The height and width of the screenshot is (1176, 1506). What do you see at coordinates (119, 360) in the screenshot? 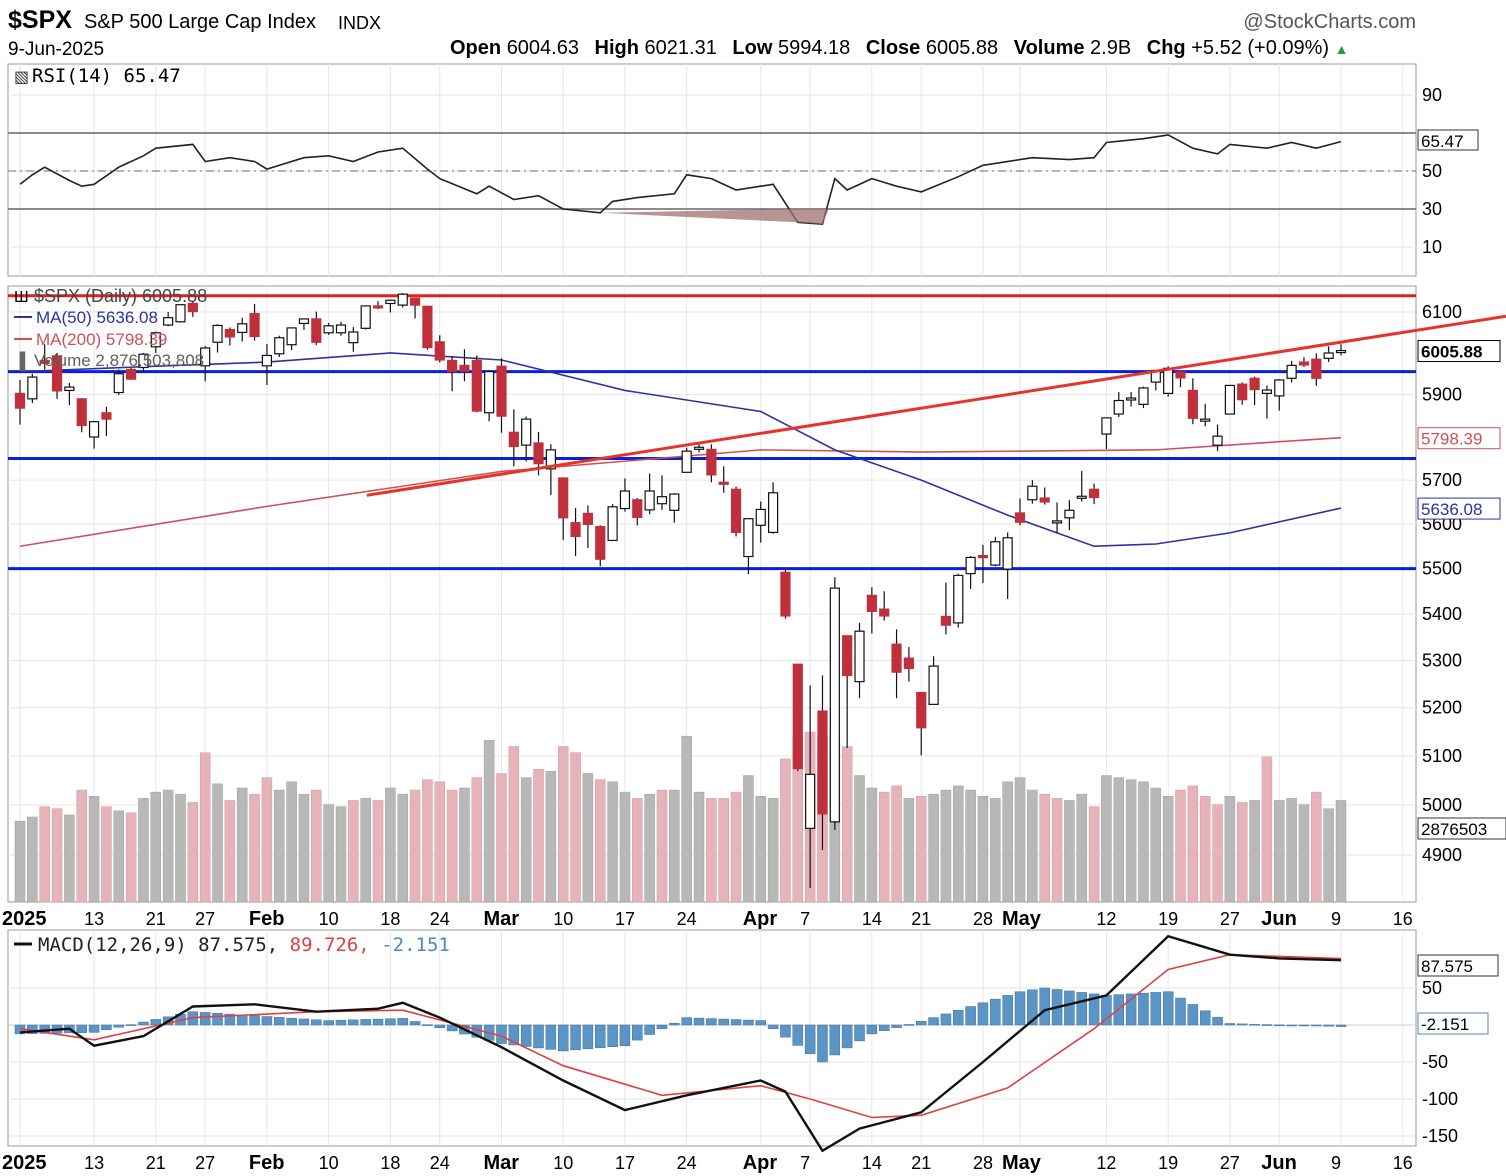
I see `volume-legend: Volume 2,876,503,808` at bounding box center [119, 360].